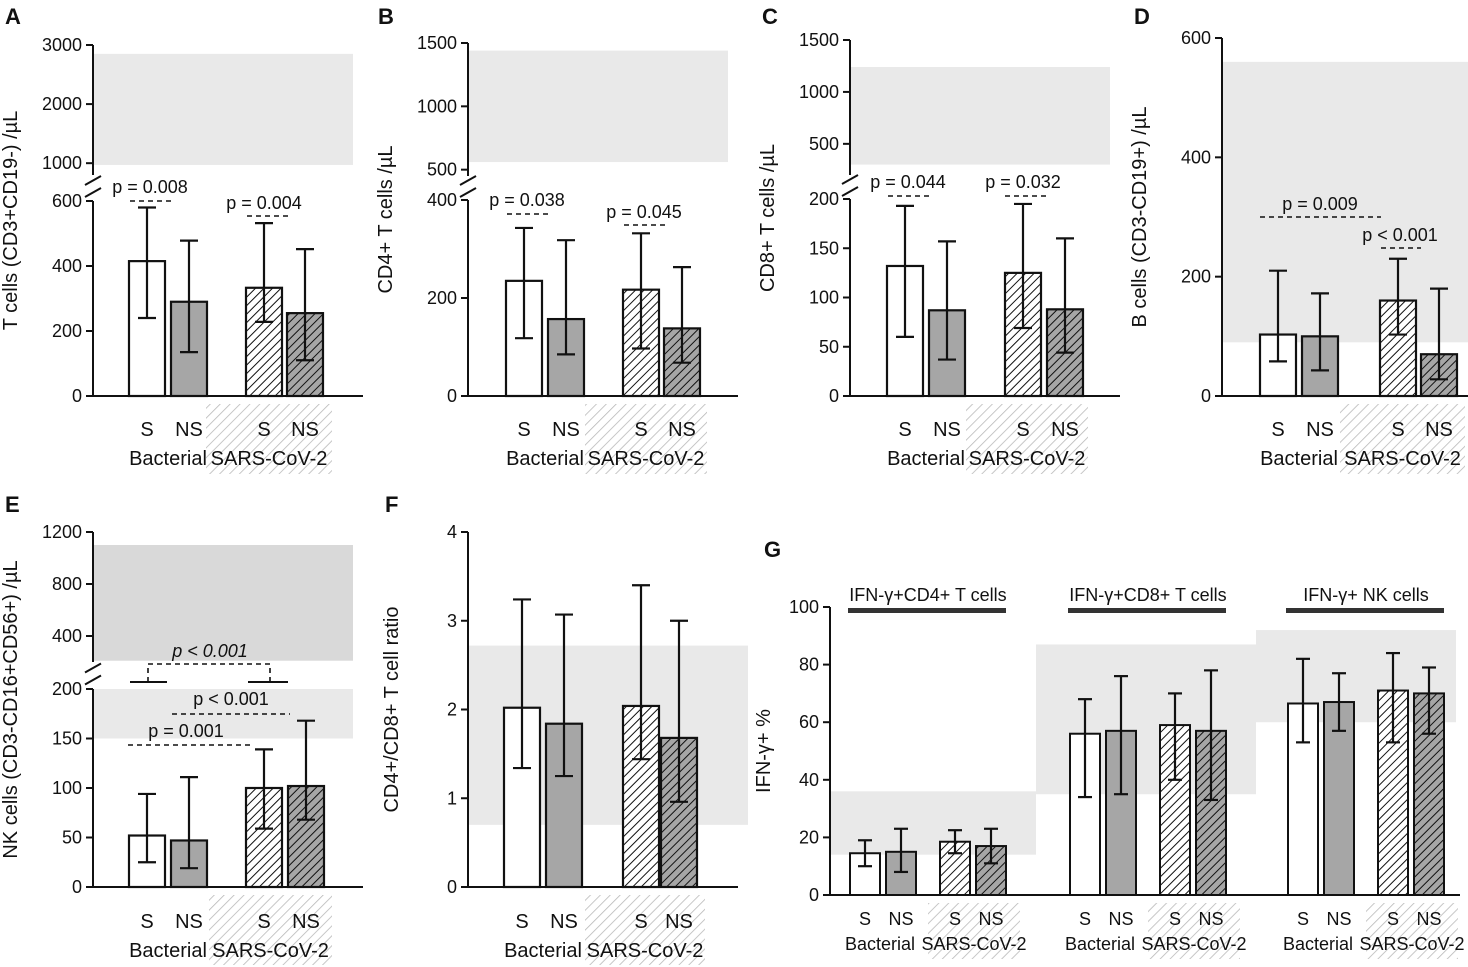 This screenshot has height=967, width=1468. Describe the element at coordinates (1366, 595) in the screenshot. I see `subset-title: IFN-γ+ NK cells` at that location.